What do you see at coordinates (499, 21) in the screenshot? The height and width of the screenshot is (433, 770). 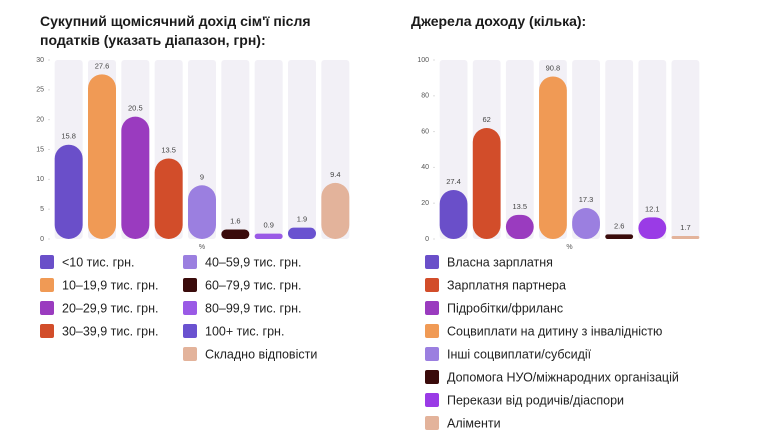 I see `chart-title: Джерела доходу (кілька):` at bounding box center [499, 21].